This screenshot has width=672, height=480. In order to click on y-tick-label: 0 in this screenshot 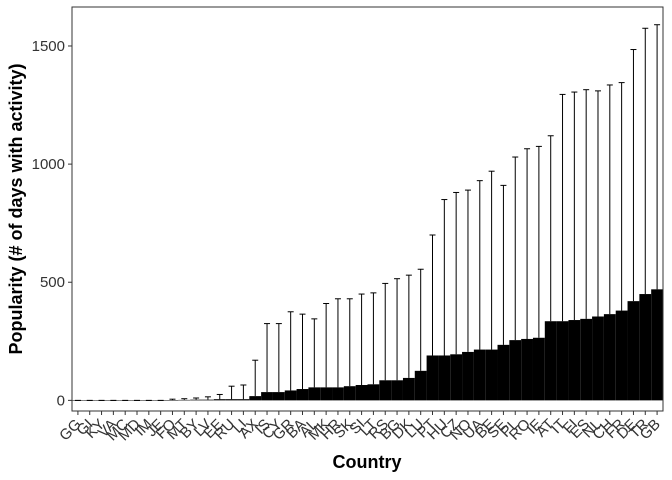, I will do `click(61, 400)`.